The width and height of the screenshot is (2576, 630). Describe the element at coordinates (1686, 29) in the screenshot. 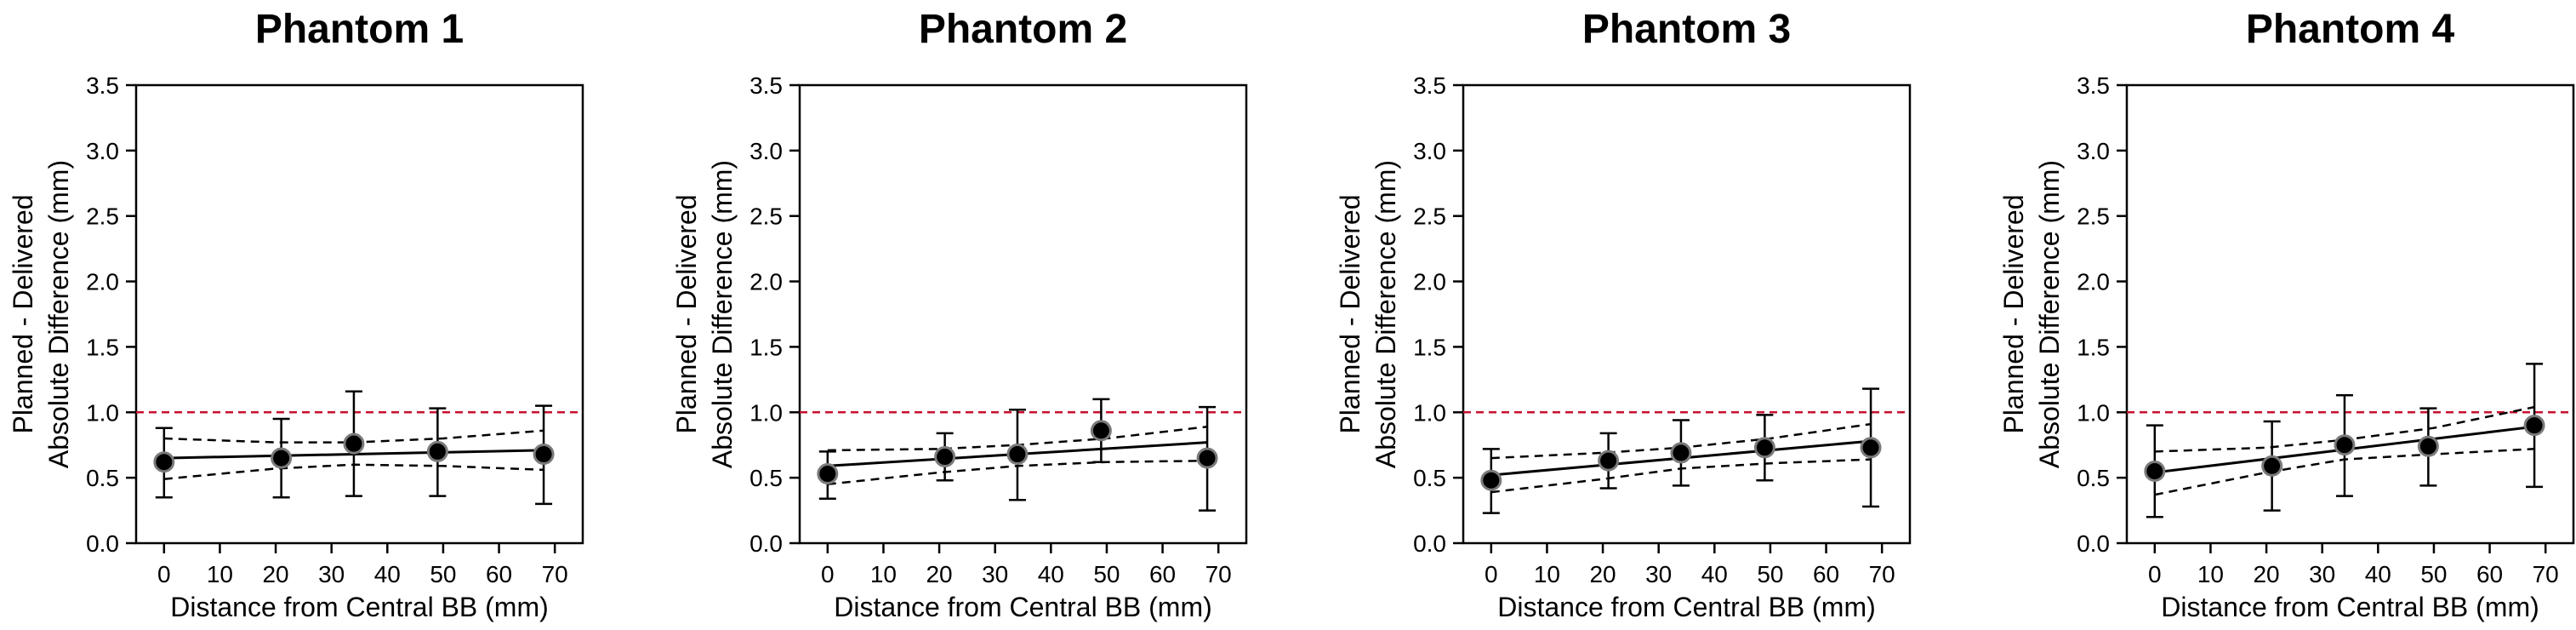

I see `chart-title: Phantom 3` at that location.